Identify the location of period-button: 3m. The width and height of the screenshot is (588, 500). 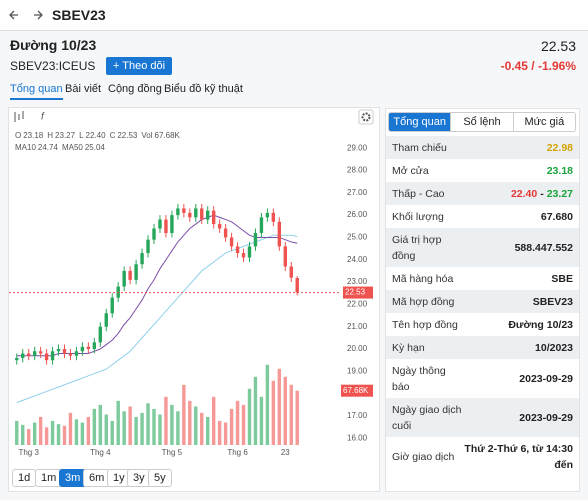
(73, 478).